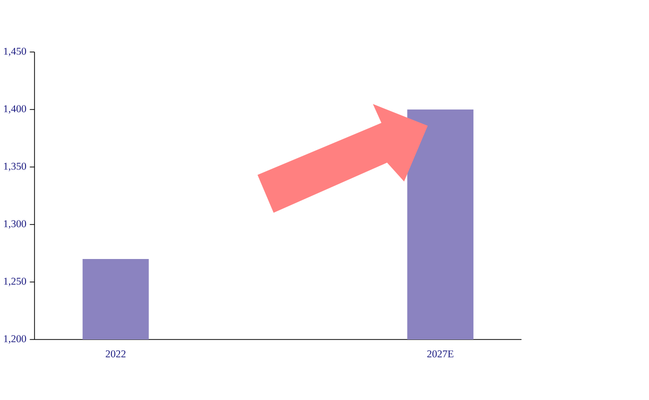 The height and width of the screenshot is (400, 649). I want to click on y-tick-label: 1,300, so click(15, 224).